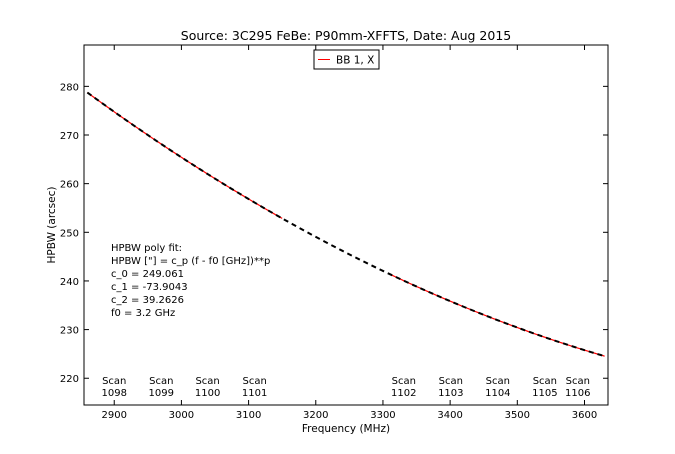 The image size is (675, 454). I want to click on legend-entry-bb1-x: BB 1, X, so click(355, 61).